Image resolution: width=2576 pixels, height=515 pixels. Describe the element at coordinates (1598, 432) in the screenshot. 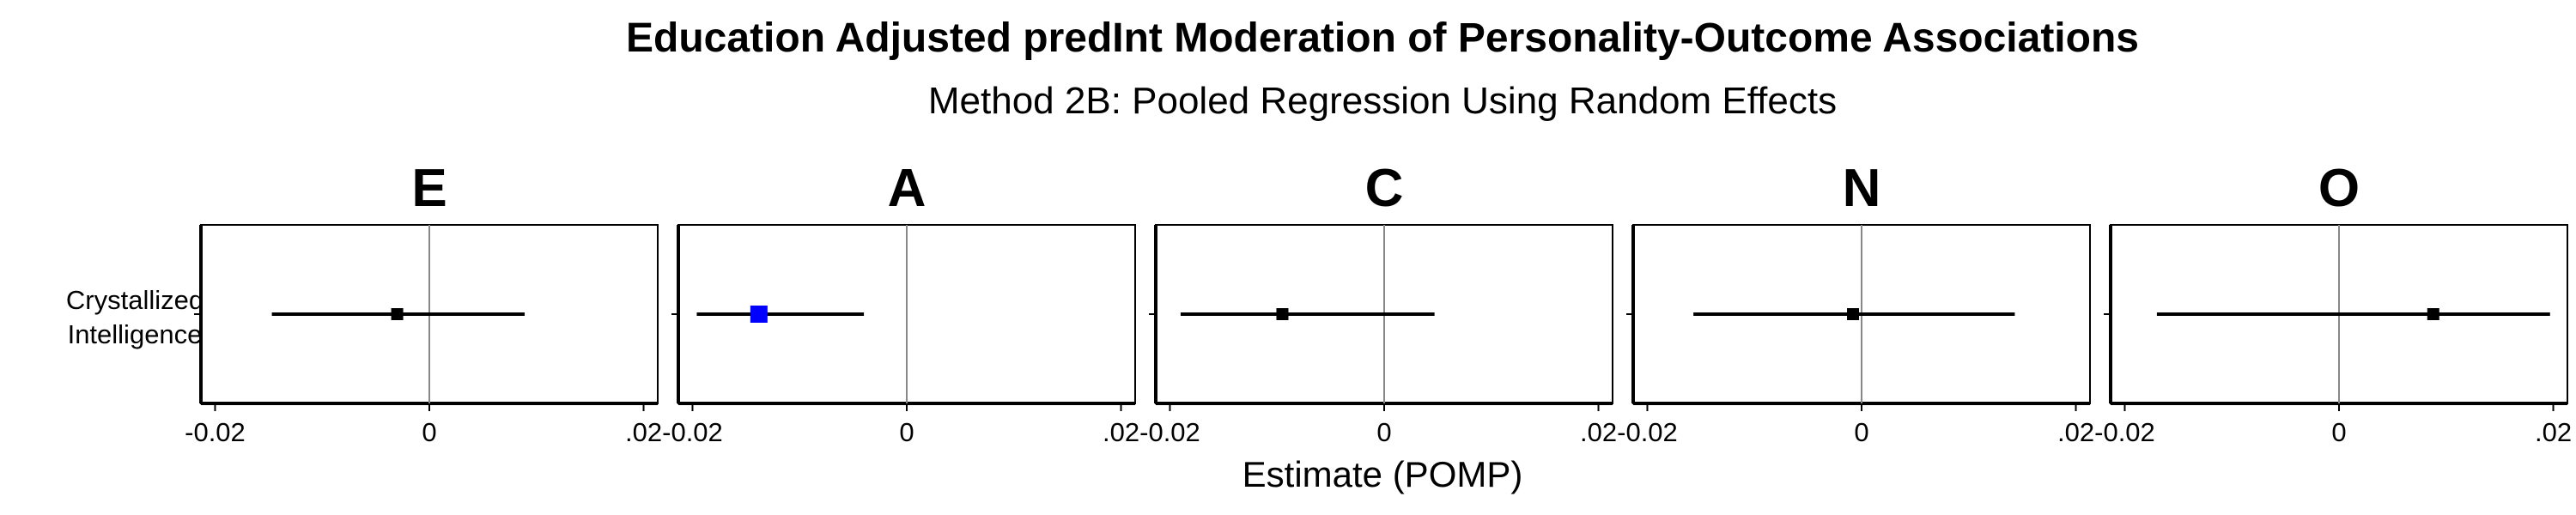

I see `x-tick-label-c-2: .02` at that location.